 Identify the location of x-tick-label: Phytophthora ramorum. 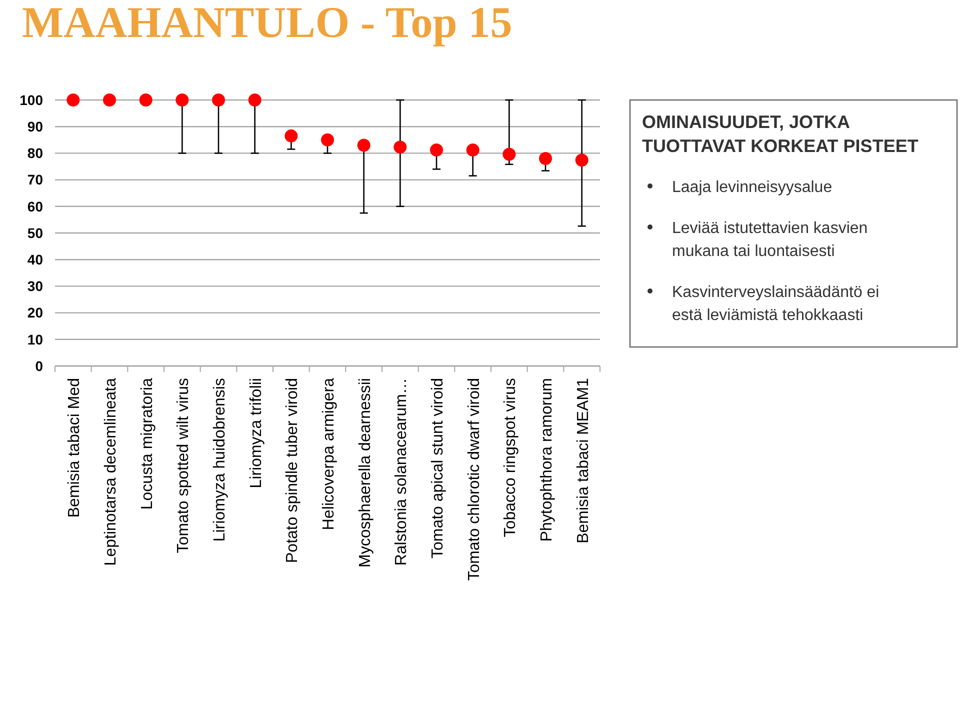
(547, 460).